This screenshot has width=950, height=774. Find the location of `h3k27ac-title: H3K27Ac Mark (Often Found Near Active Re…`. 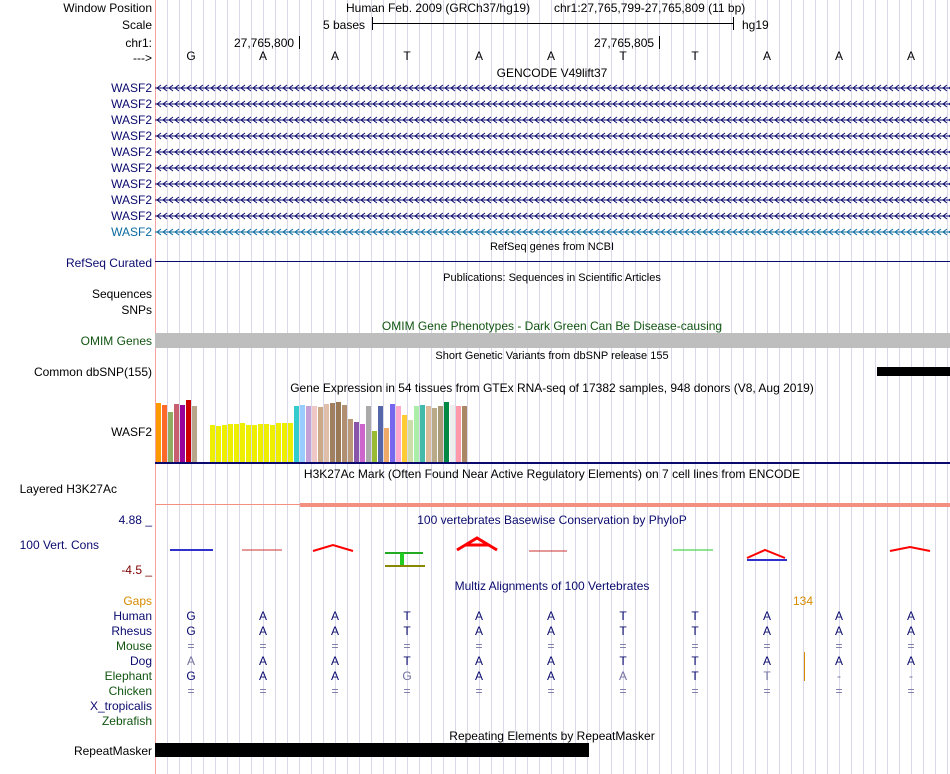

h3k27ac-title: H3K27Ac Mark (Often Found Near Active Re… is located at coordinates (552, 474).